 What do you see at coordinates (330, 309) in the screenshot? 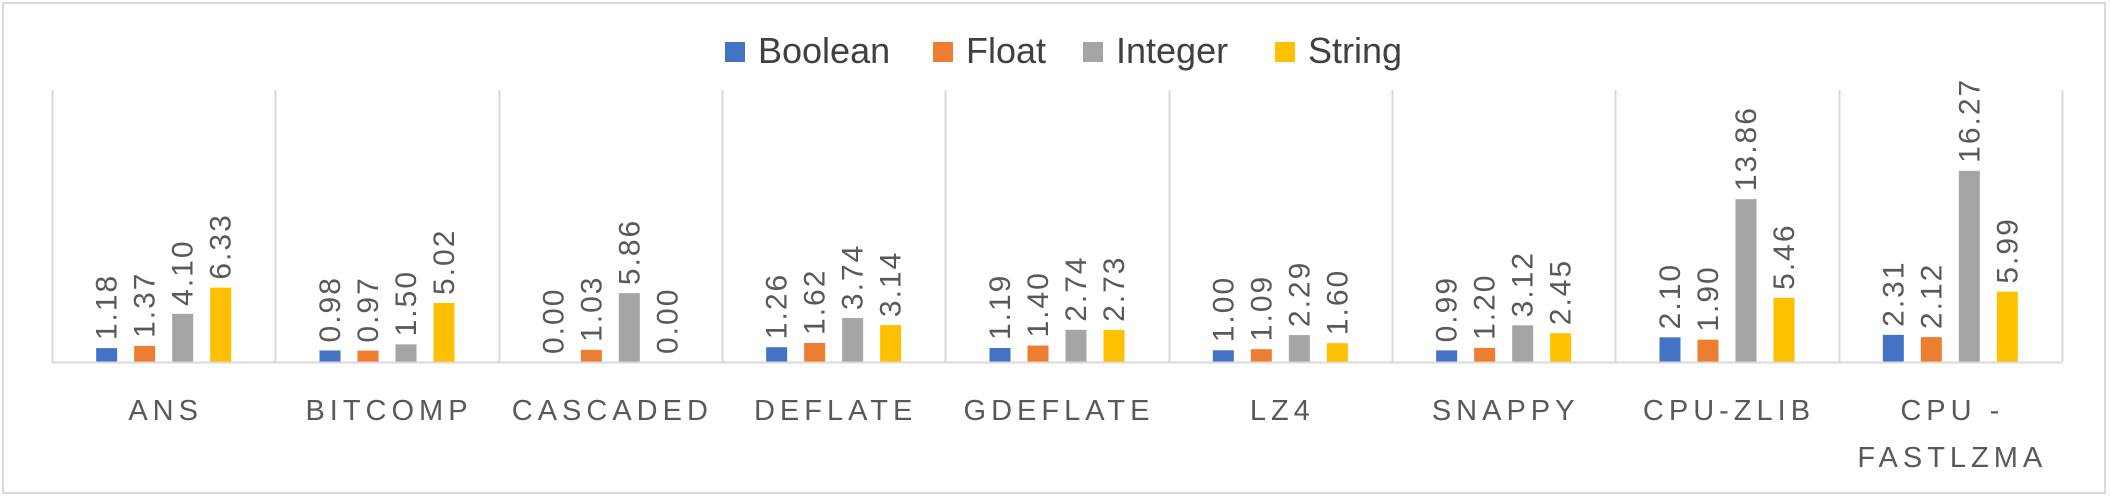
I see `data-label: 0.98` at bounding box center [330, 309].